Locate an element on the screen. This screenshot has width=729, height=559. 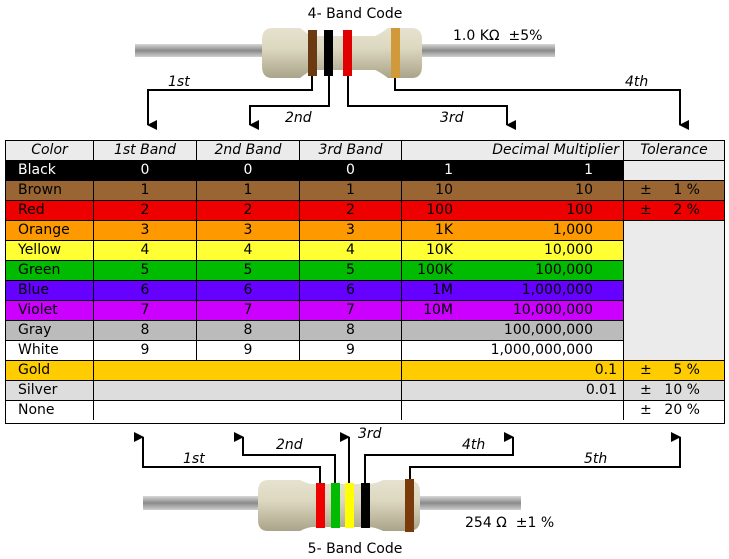
multiplier-value: 0.1 is located at coordinates (605, 370).